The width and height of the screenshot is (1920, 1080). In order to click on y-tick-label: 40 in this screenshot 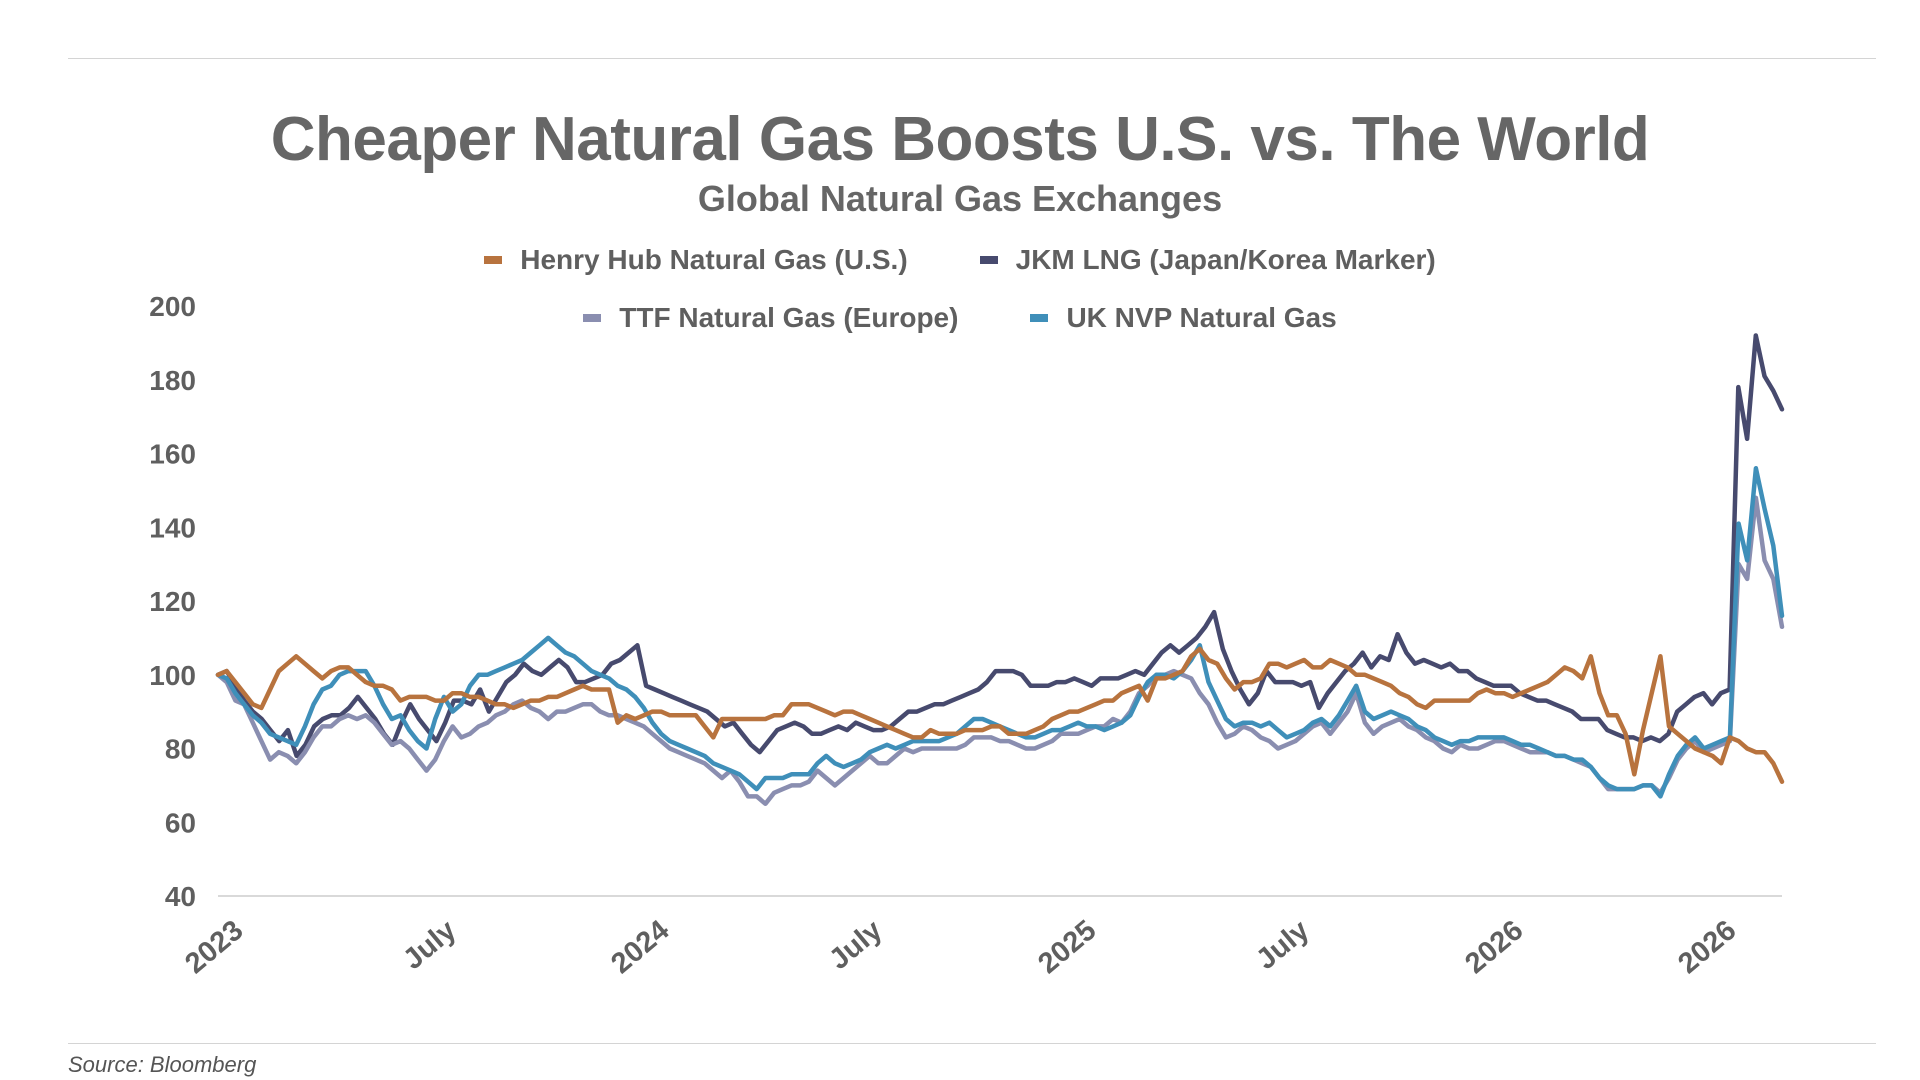, I will do `click(180, 896)`.